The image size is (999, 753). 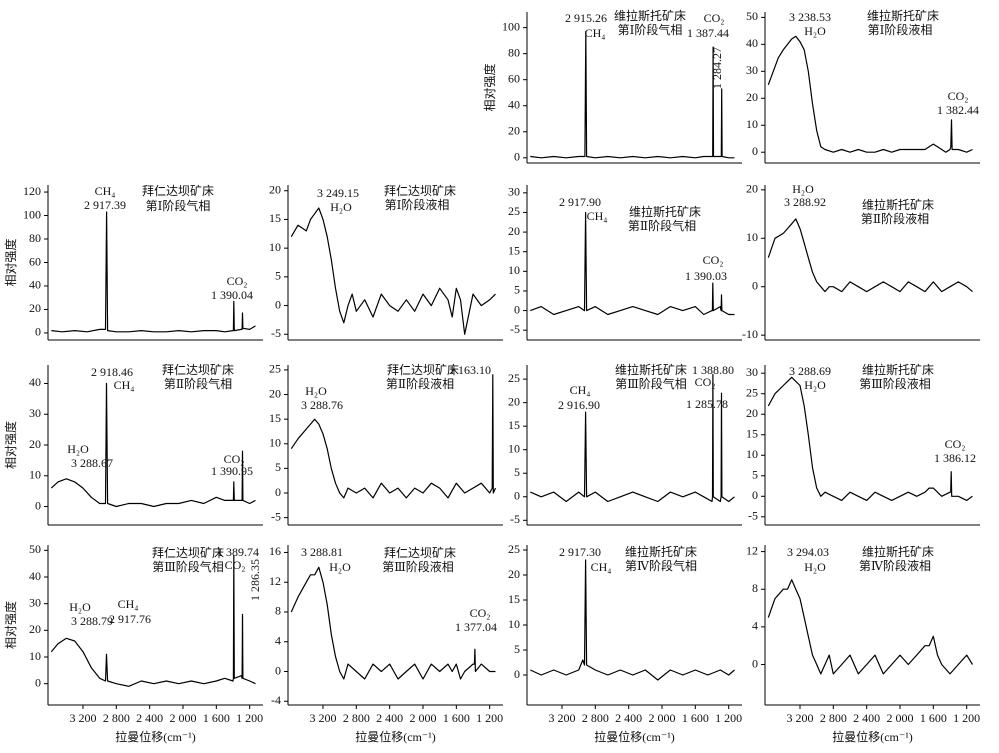 What do you see at coordinates (695, 718) in the screenshot?
I see `x-tick-label: 1 600` at bounding box center [695, 718].